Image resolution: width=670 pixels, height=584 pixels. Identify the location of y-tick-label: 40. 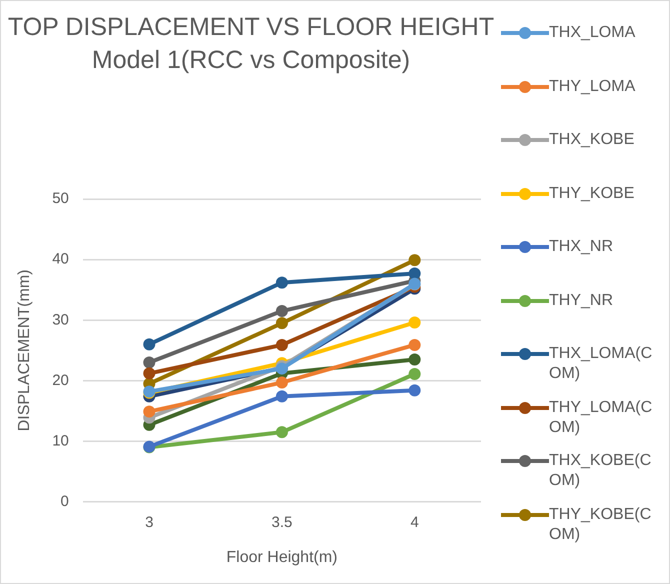
(60, 259).